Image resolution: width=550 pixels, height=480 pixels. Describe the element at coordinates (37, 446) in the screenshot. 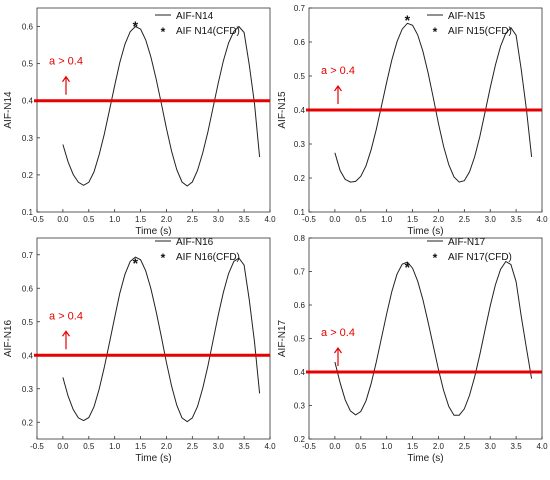

I see `panel-3-x-tick-label: -0.5` at that location.